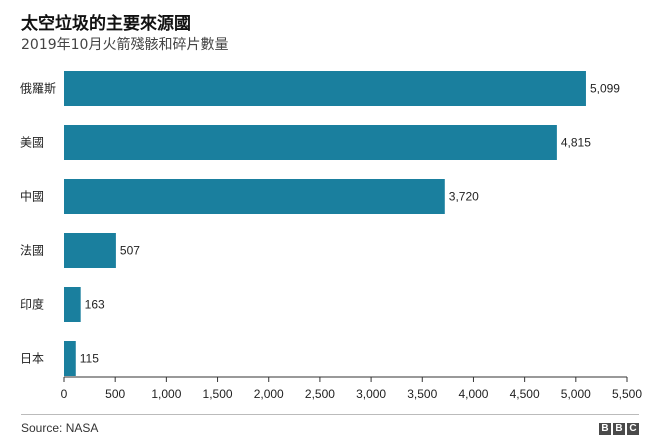 The width and height of the screenshot is (660, 442). What do you see at coordinates (89, 359) in the screenshot?
I see `value-label: 115` at bounding box center [89, 359].